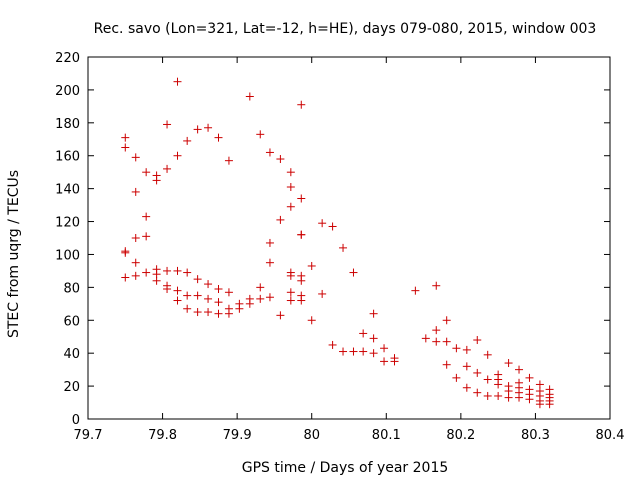  What do you see at coordinates (88, 435) in the screenshot?
I see `x-tick-label: 79.7` at bounding box center [88, 435].